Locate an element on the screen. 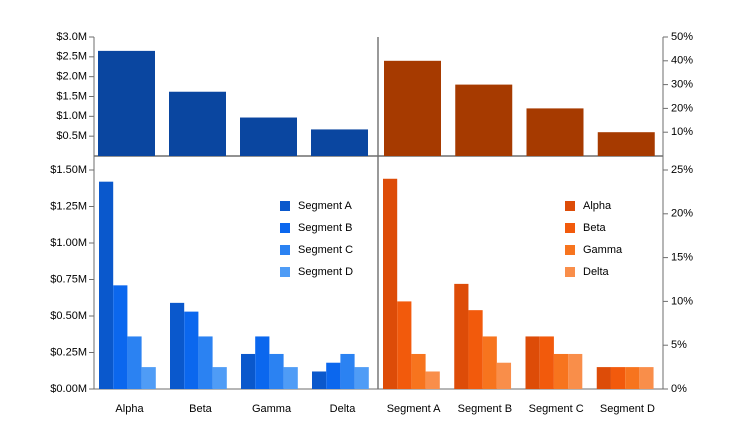  x-tick-label: Beta is located at coordinates (201, 409).